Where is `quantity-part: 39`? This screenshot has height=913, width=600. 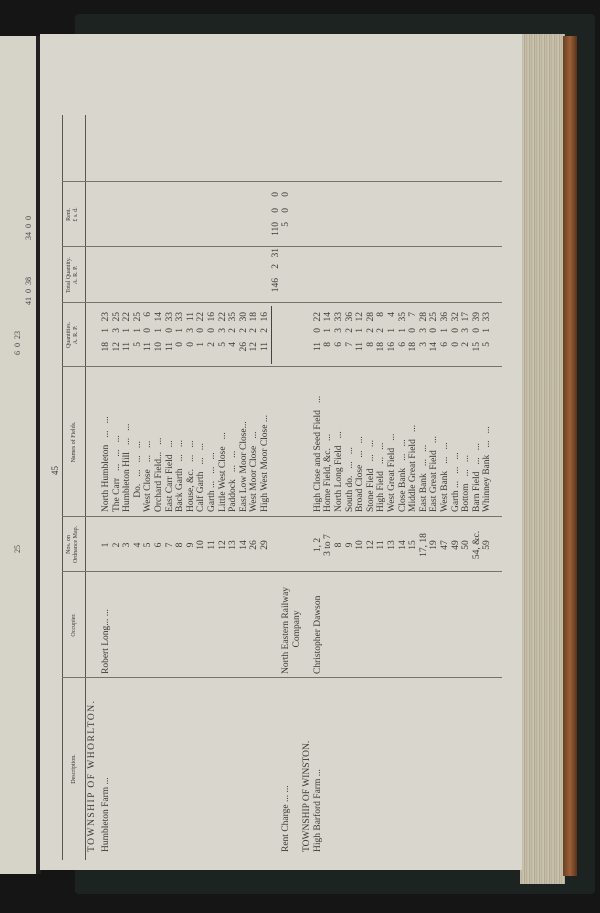
quantity-part: 39 is located at coordinates (476, 317).